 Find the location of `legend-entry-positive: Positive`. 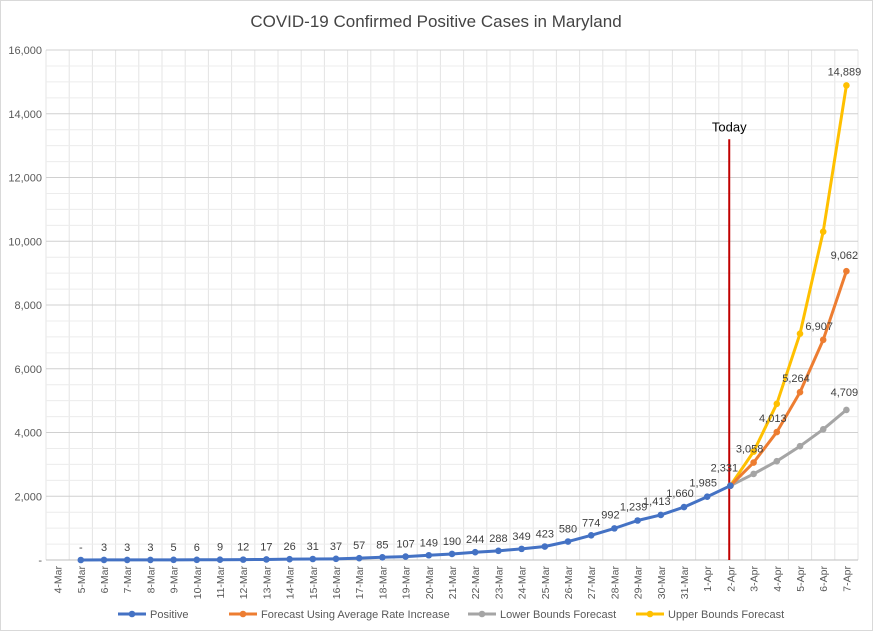

legend-entry-positive: Positive is located at coordinates (153, 615).